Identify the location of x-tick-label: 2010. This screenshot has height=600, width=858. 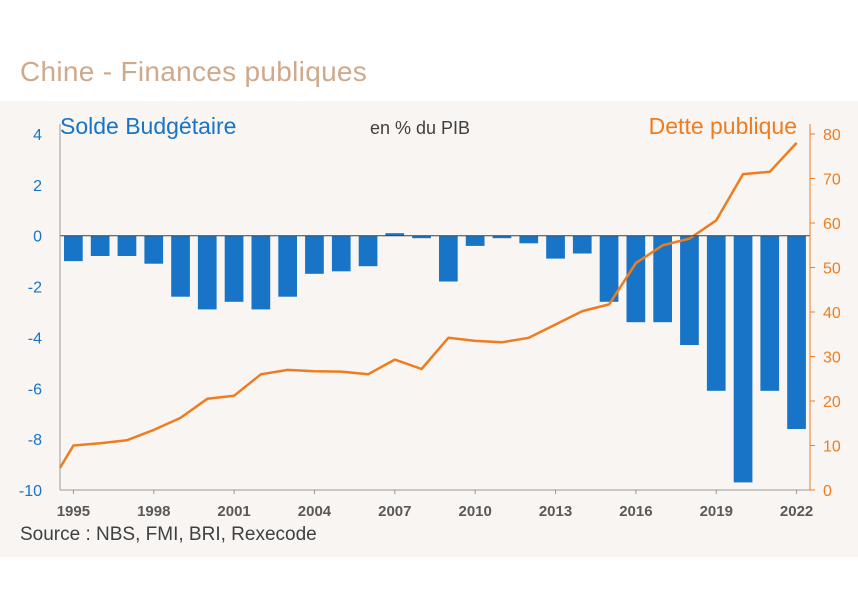
(474, 511).